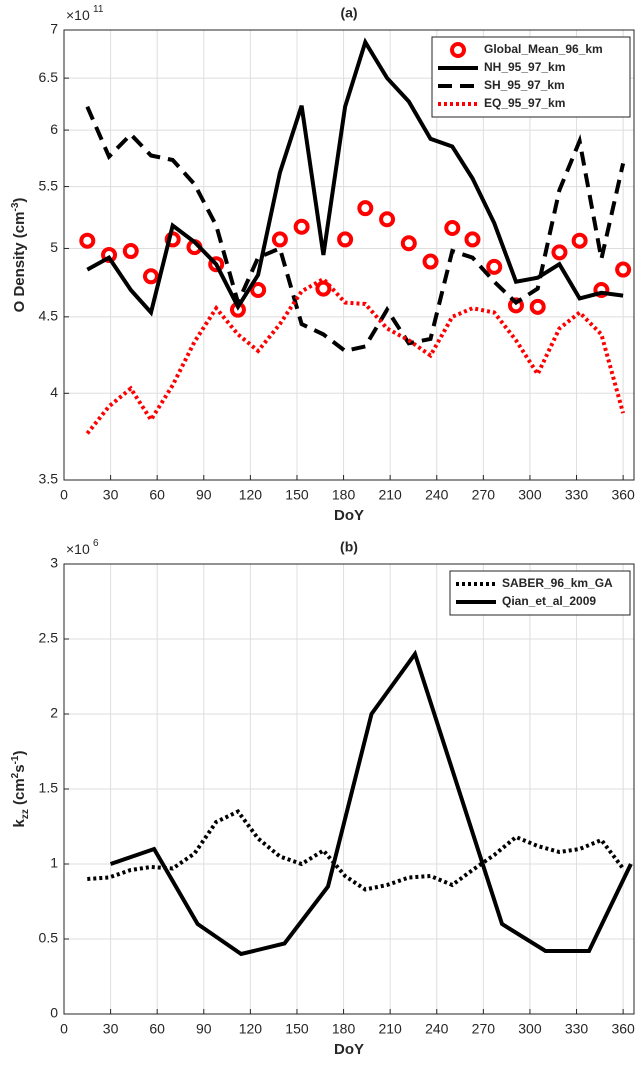  What do you see at coordinates (540, 593) in the screenshot?
I see `legend-box` at bounding box center [540, 593].